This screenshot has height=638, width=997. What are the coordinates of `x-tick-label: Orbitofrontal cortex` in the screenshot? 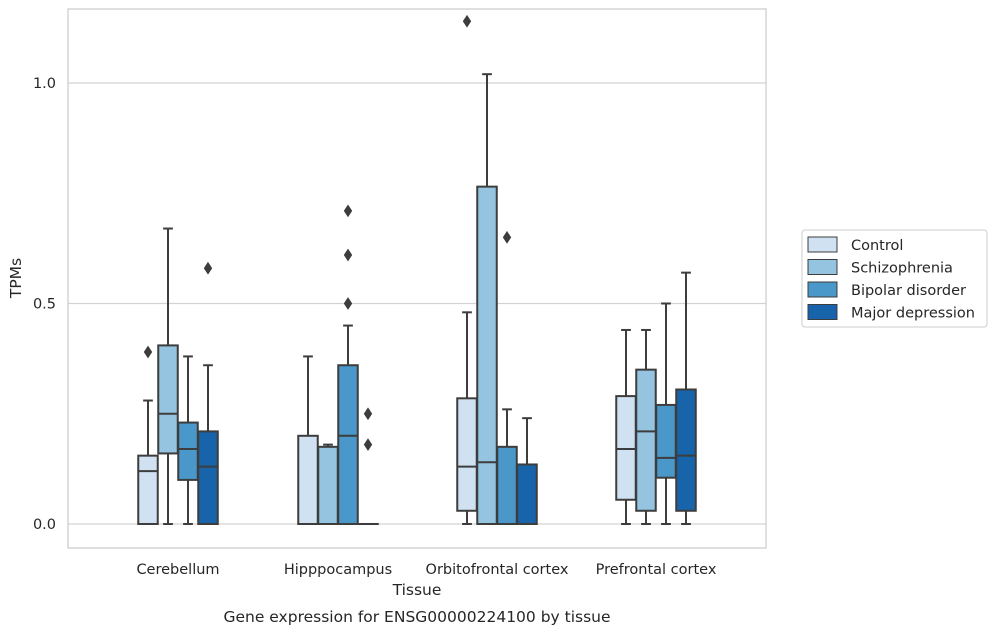 It's located at (497, 570).